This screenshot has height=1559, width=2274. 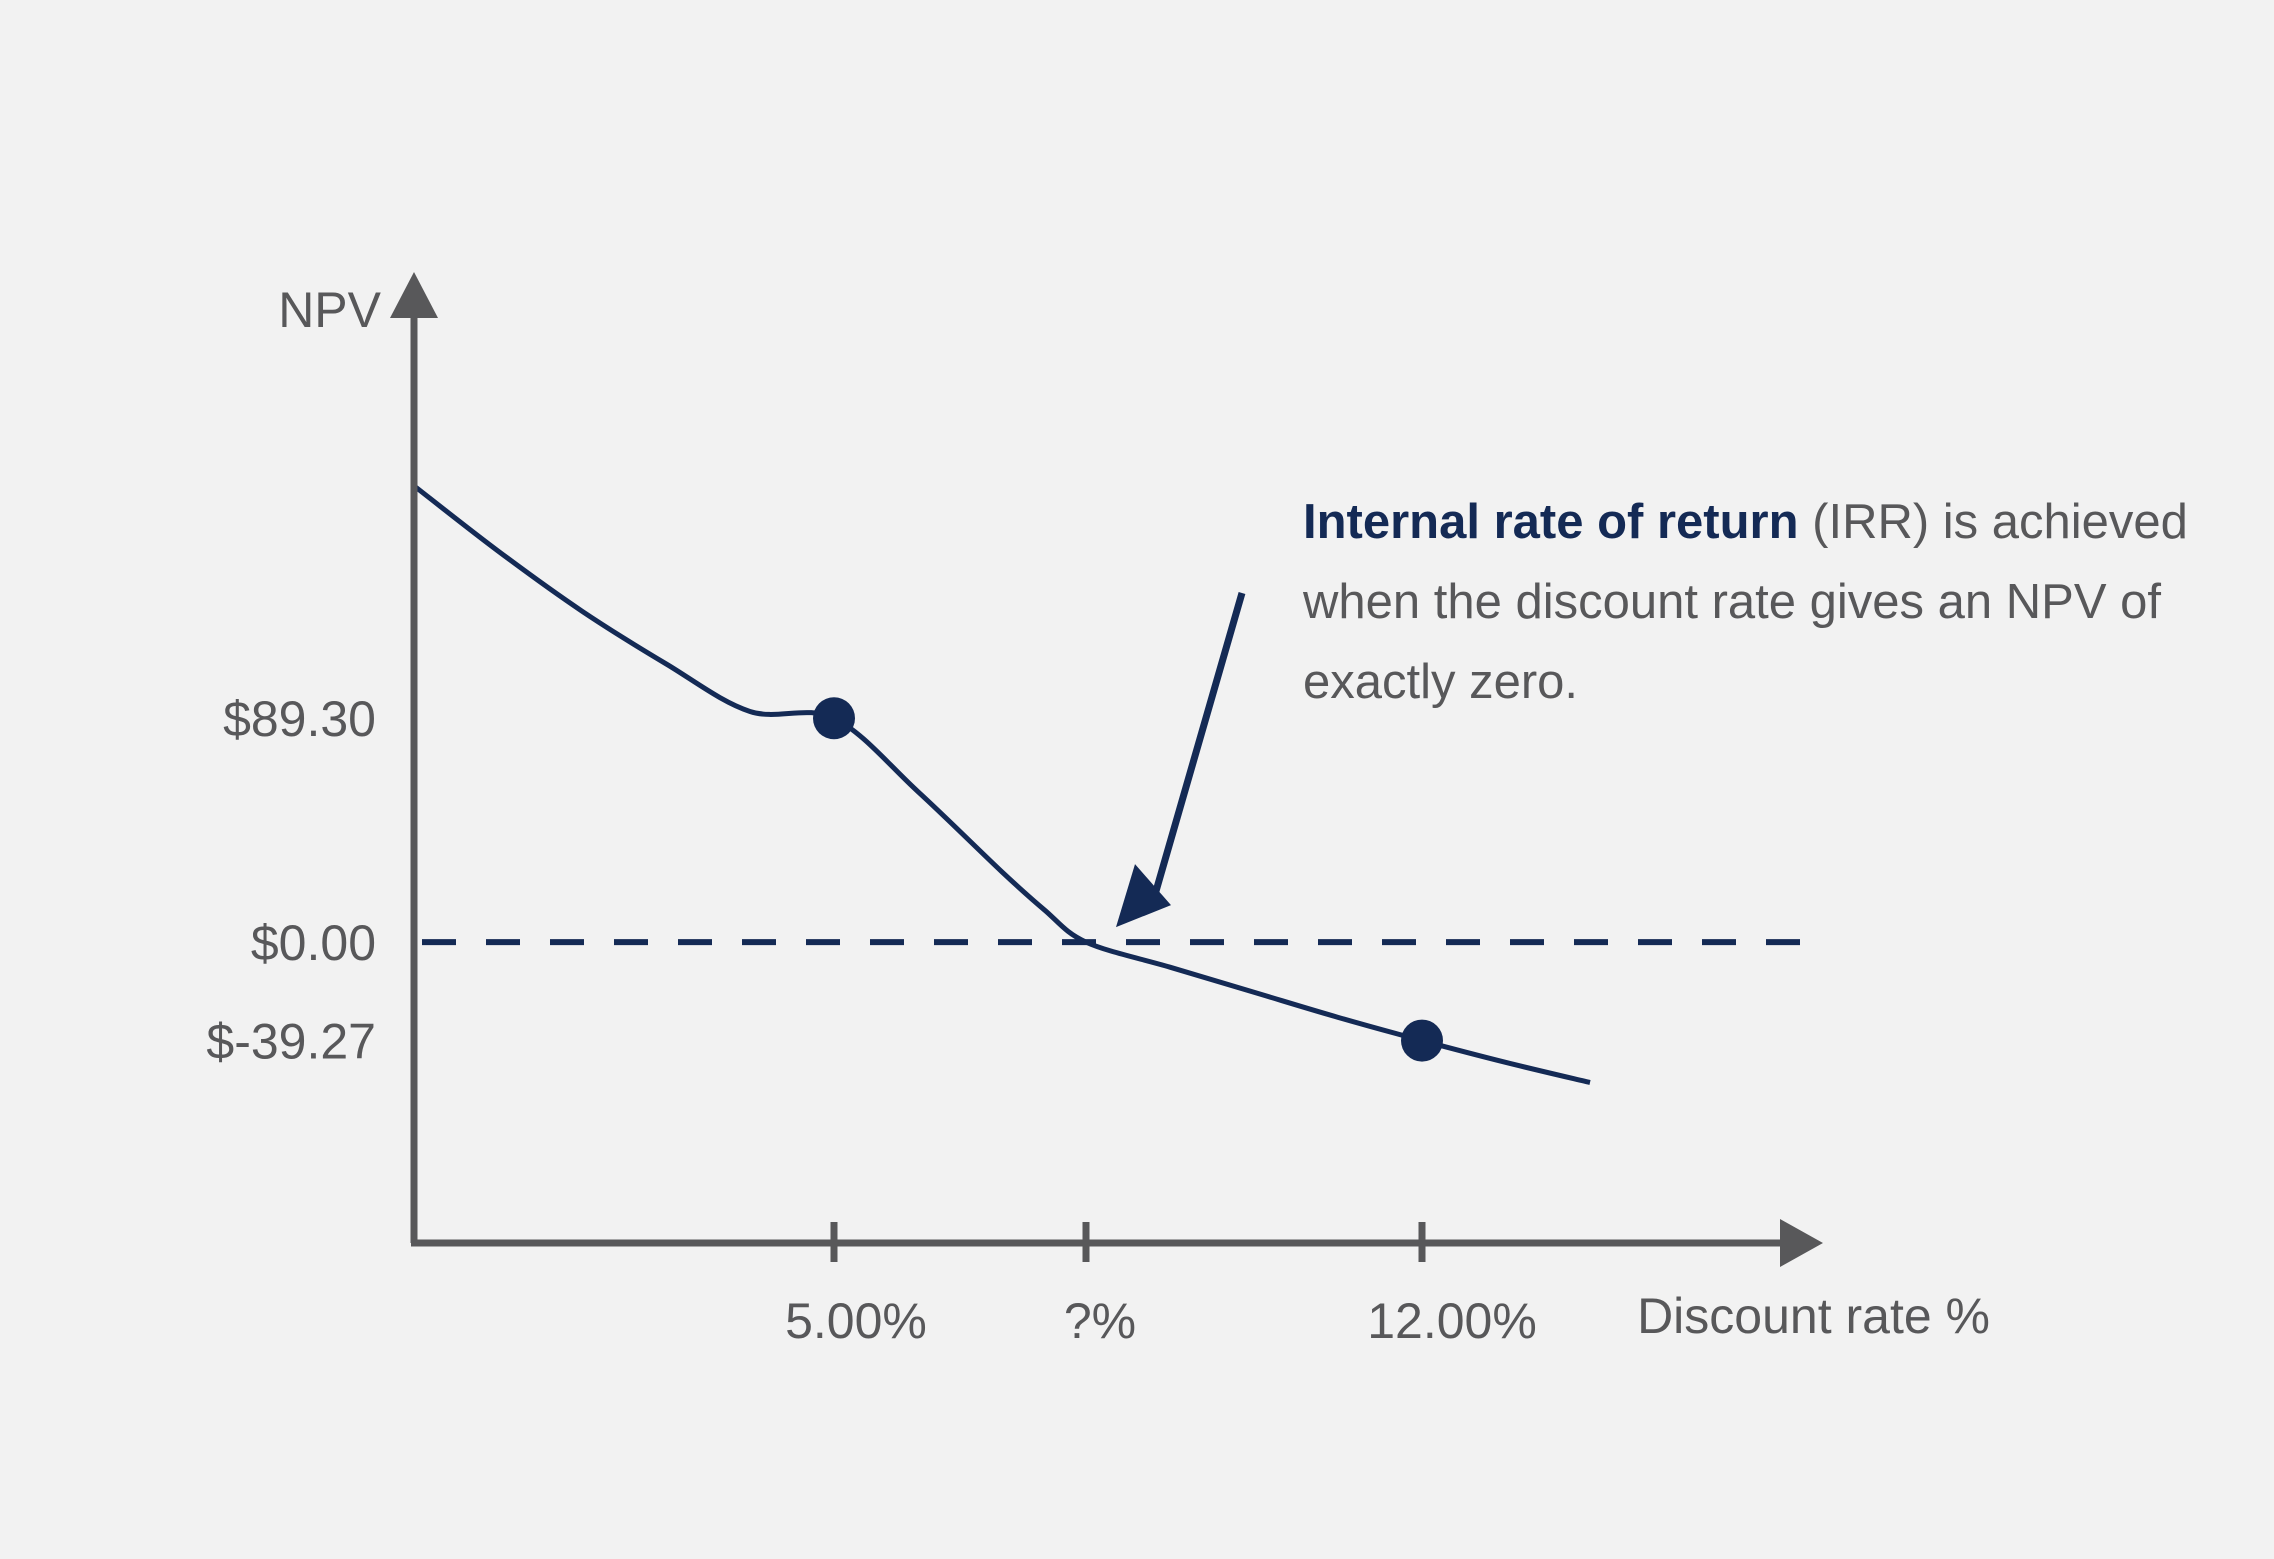 What do you see at coordinates (1813, 1316) in the screenshot?
I see `x-axis-title: Discount rate %` at bounding box center [1813, 1316].